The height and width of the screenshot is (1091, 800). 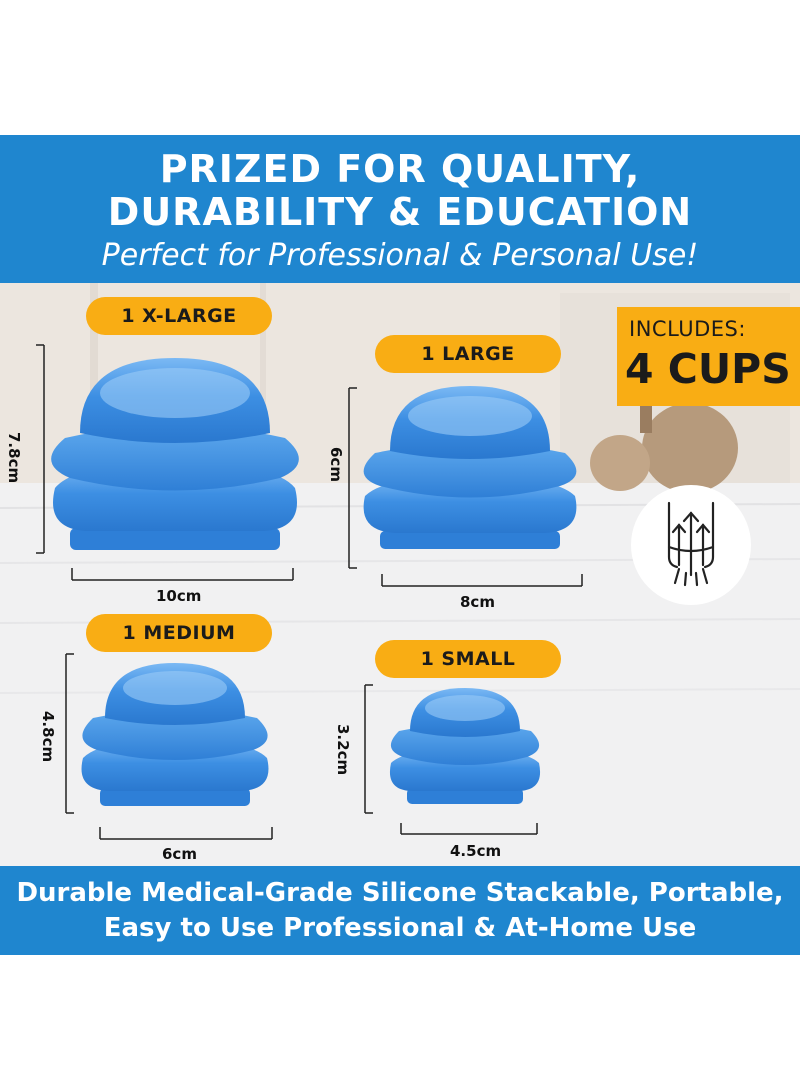 What do you see at coordinates (708, 369) in the screenshot?
I see `includes-count: 4 CUPS` at bounding box center [708, 369].